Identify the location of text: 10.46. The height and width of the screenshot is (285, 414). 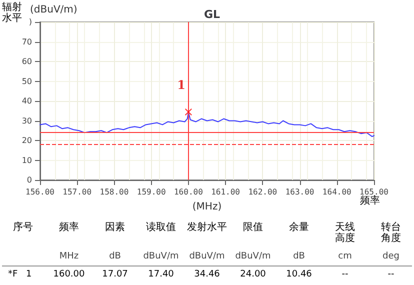
(299, 275).